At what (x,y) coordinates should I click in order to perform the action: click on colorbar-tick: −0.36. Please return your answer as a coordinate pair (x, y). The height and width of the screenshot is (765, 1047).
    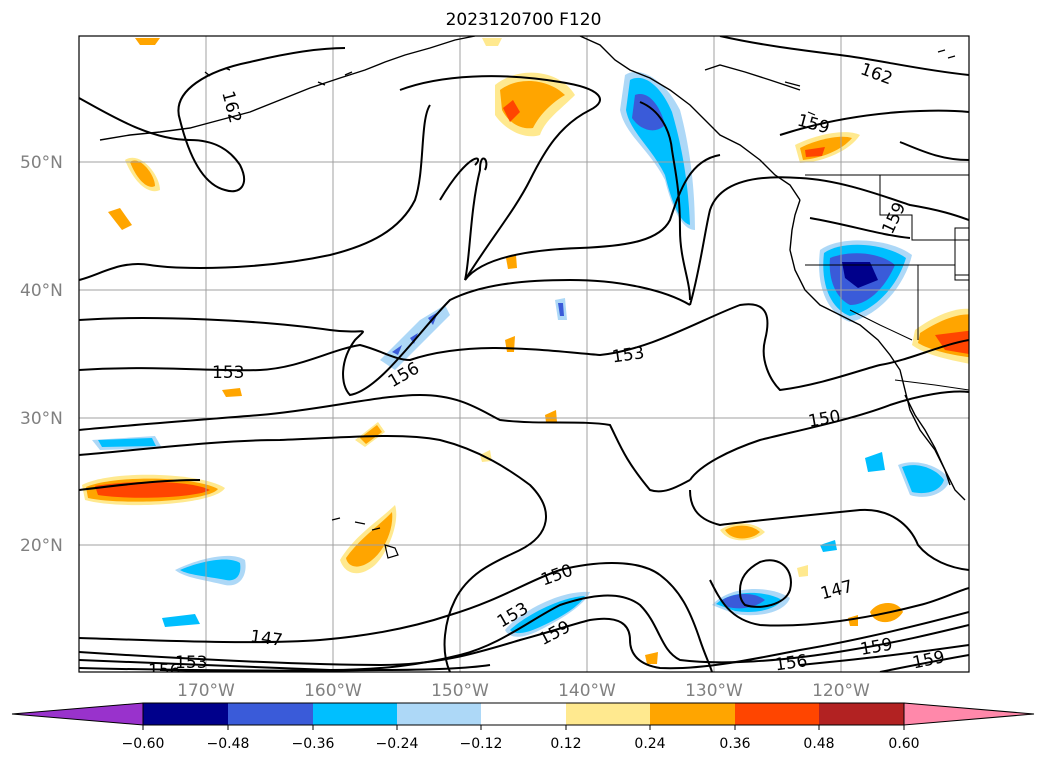
    Looking at the image, I should click on (313, 744).